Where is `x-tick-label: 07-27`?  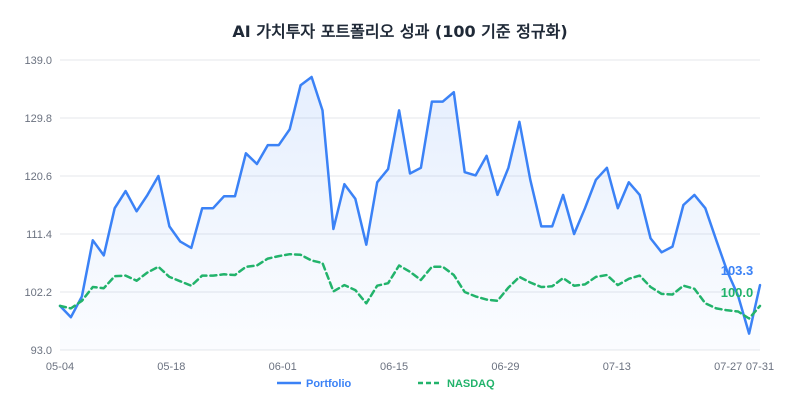
x-tick-label: 07-27 is located at coordinates (728, 367).